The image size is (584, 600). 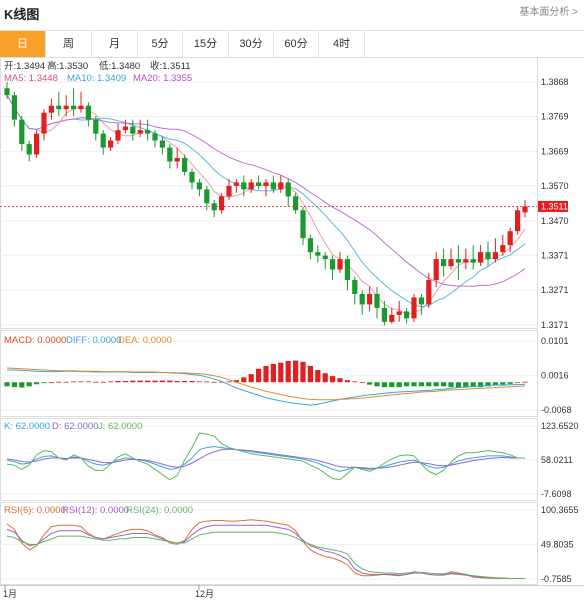 What do you see at coordinates (170, 66) in the screenshot?
I see `legend-close: 收:1.3511` at bounding box center [170, 66].